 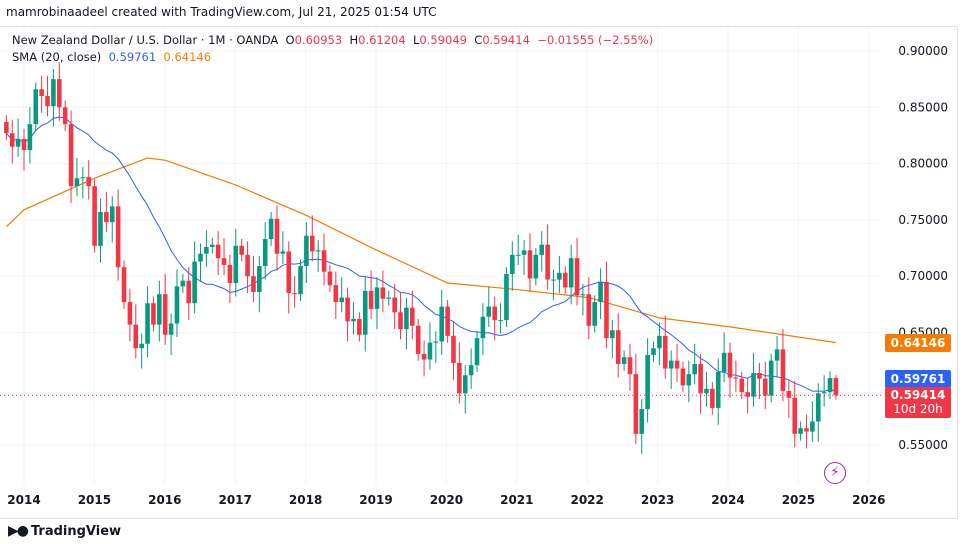 I want to click on last-price-tag: 0.59414 10d 20h, so click(x=918, y=402).